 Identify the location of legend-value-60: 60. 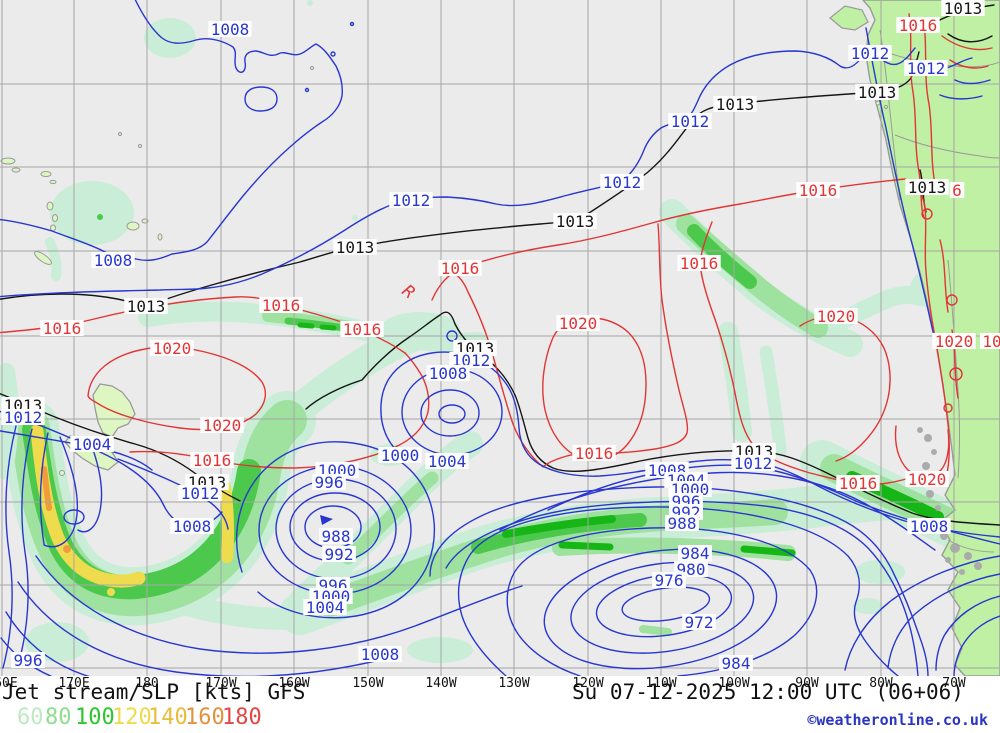
(30, 717).